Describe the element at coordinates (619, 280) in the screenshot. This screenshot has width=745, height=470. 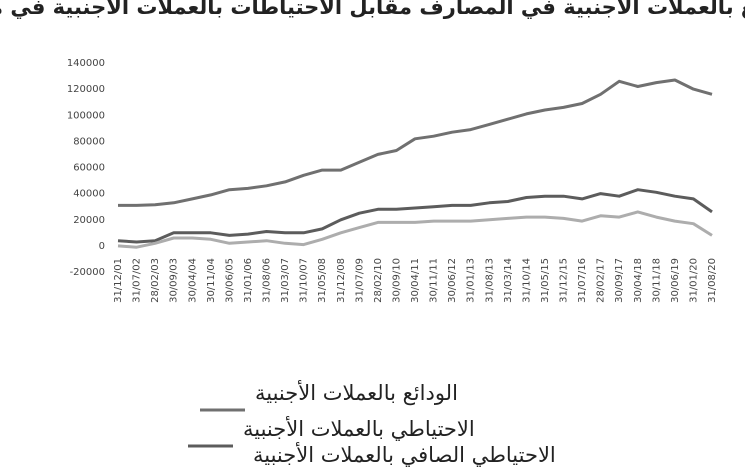
I see `x-tick-label: 30/09/17` at that location.